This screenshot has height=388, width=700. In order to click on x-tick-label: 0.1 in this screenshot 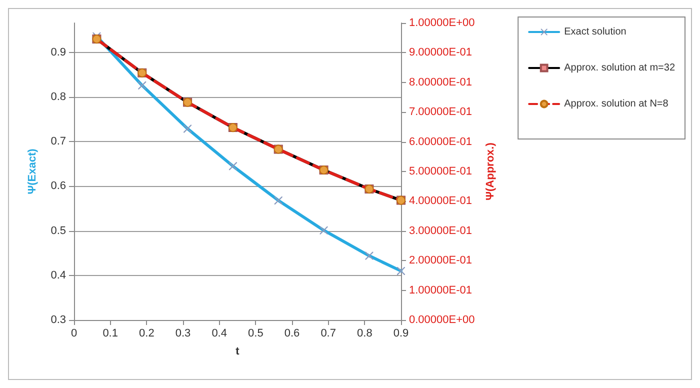, I will do `click(110, 334)`.